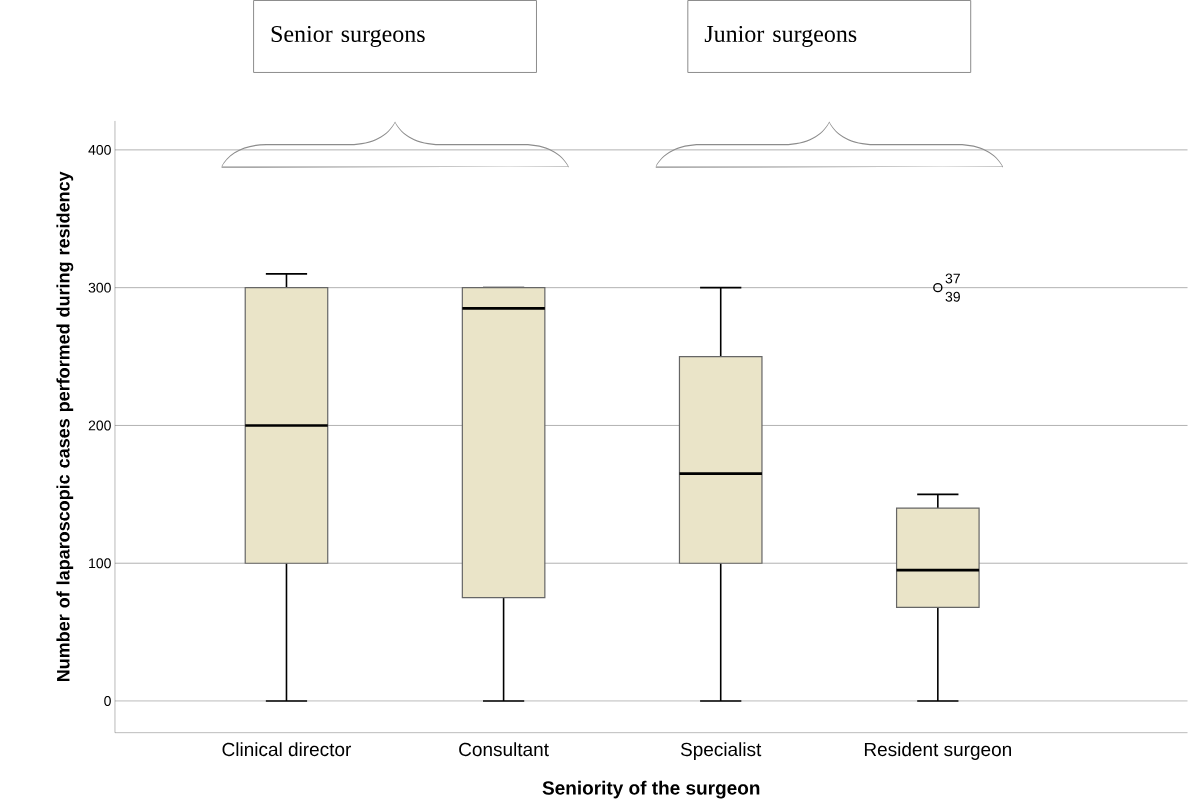  What do you see at coordinates (100, 563) in the screenshot?
I see `y-tick-label: 100` at bounding box center [100, 563].